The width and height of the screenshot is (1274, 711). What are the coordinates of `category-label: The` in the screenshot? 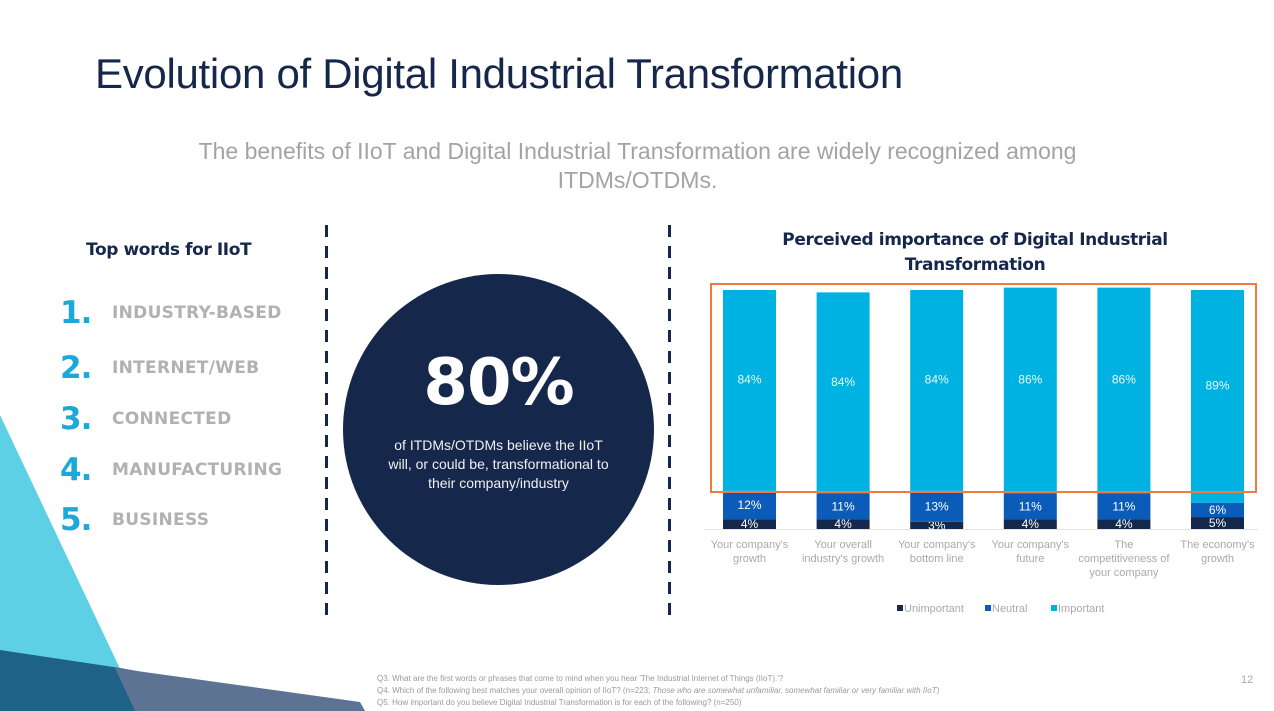 It's located at (1123, 545).